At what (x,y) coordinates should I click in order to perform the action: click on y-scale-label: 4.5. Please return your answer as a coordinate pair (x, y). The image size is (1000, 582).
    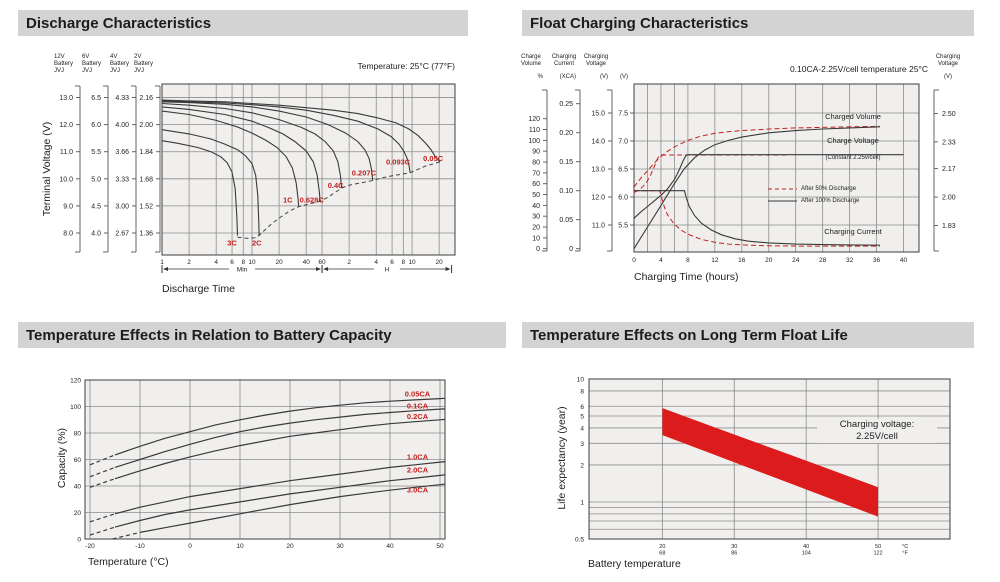
    Looking at the image, I should click on (96, 206).